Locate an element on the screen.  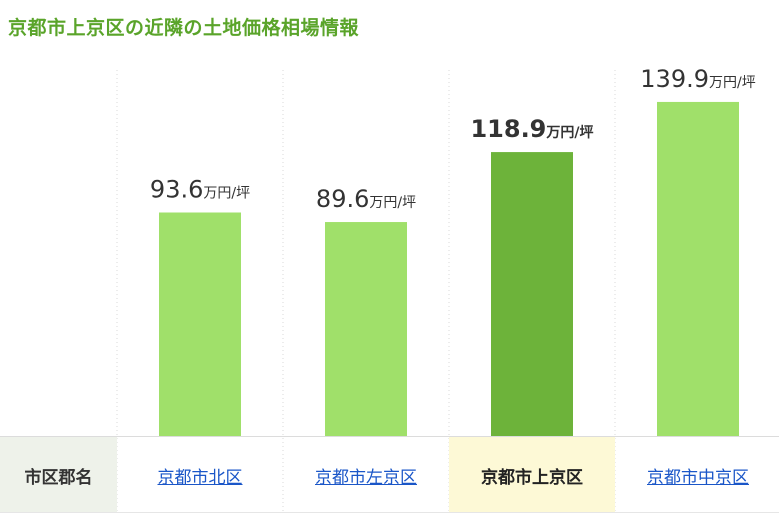
chart-title: 京都市上京区の近隣の土地価格相場情報 is located at coordinates (184, 28).